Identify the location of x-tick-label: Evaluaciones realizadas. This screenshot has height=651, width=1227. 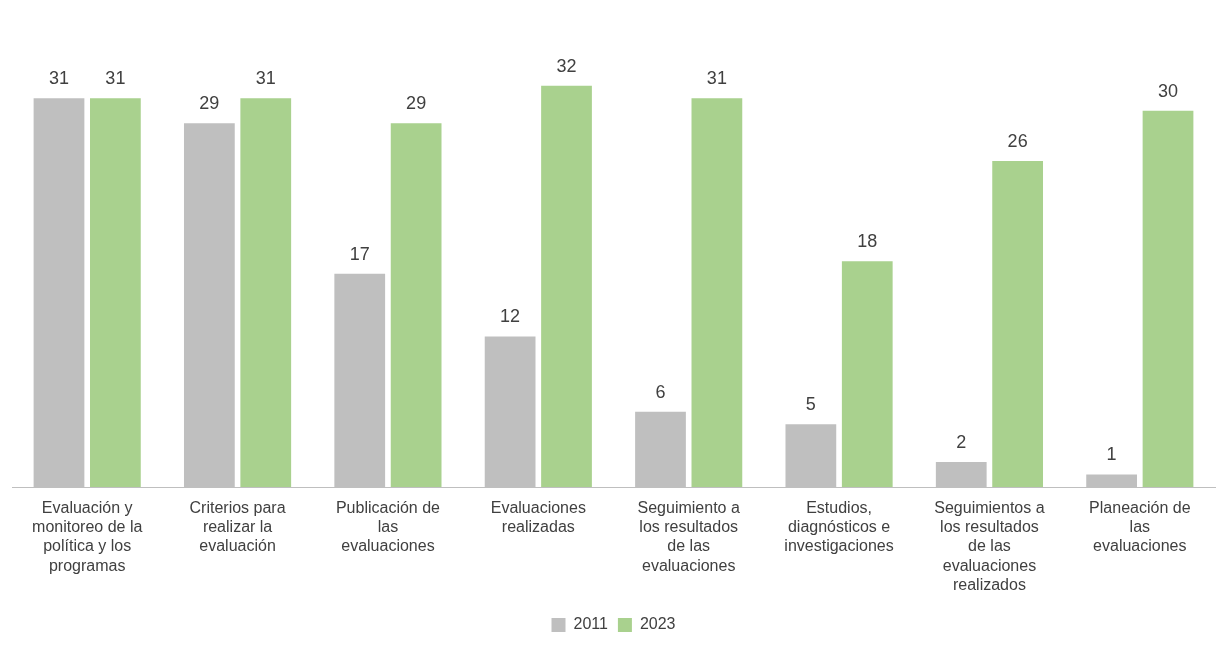
(538, 517).